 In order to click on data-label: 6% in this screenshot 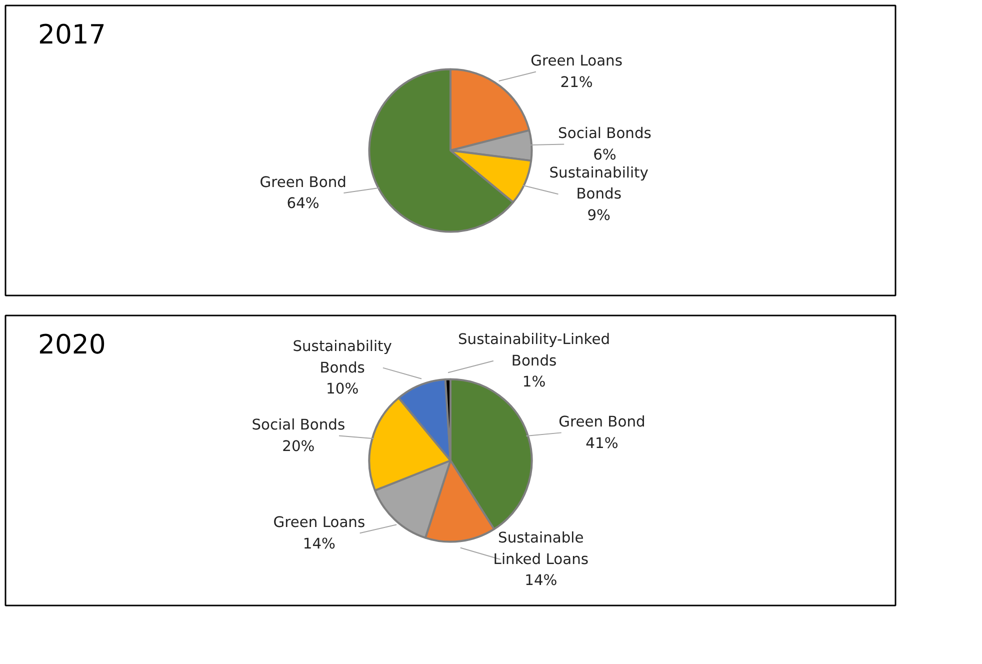, I will do `click(604, 155)`.